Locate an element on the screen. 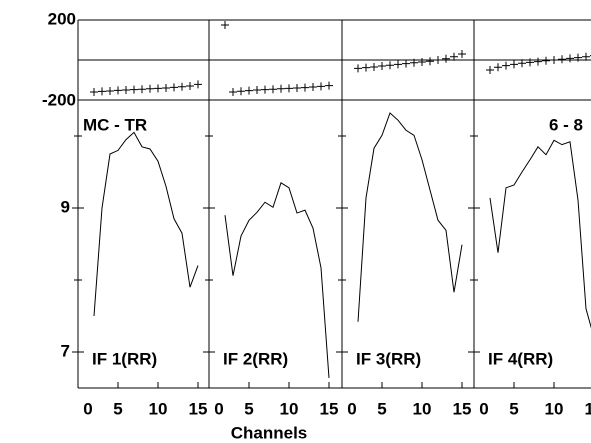 This screenshot has width=591, height=443. annotation: 6 - 8 is located at coordinates (566, 124).